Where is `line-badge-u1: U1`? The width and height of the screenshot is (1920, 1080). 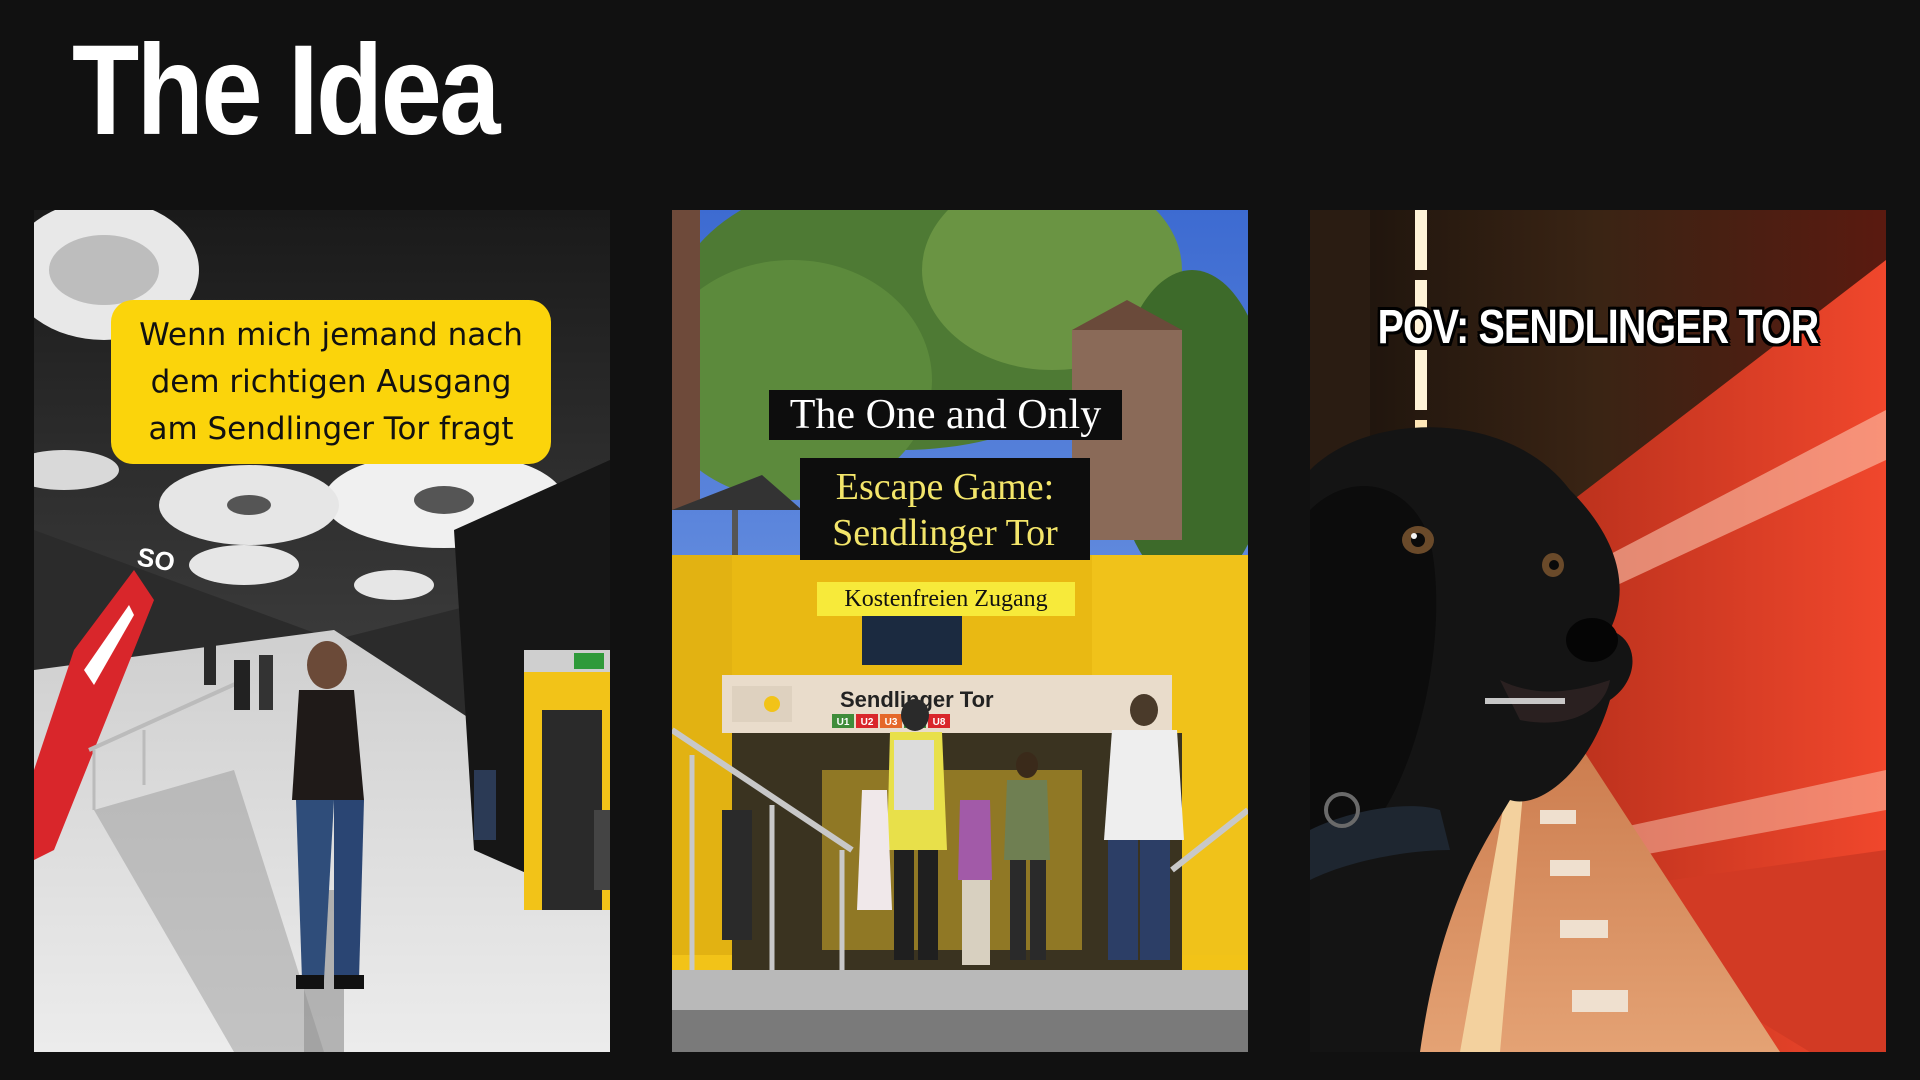 line-badge-u1: U1 is located at coordinates (843, 722).